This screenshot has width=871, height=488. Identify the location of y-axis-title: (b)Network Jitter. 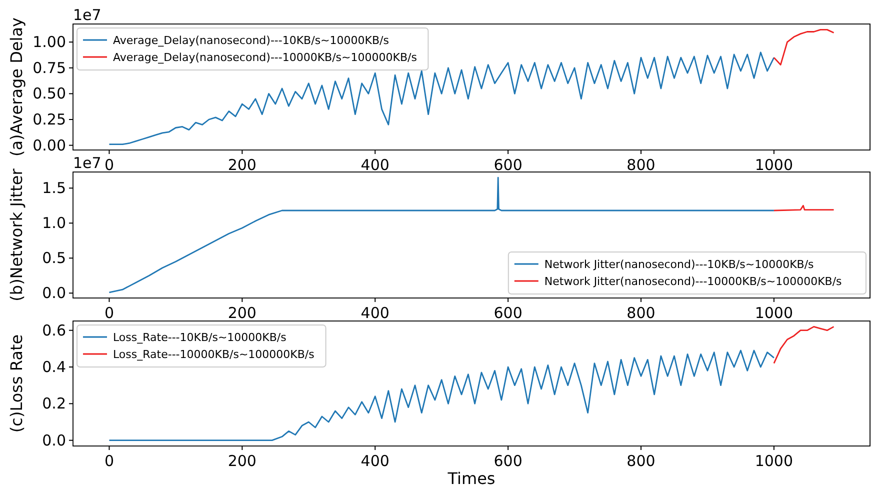
(16, 235).